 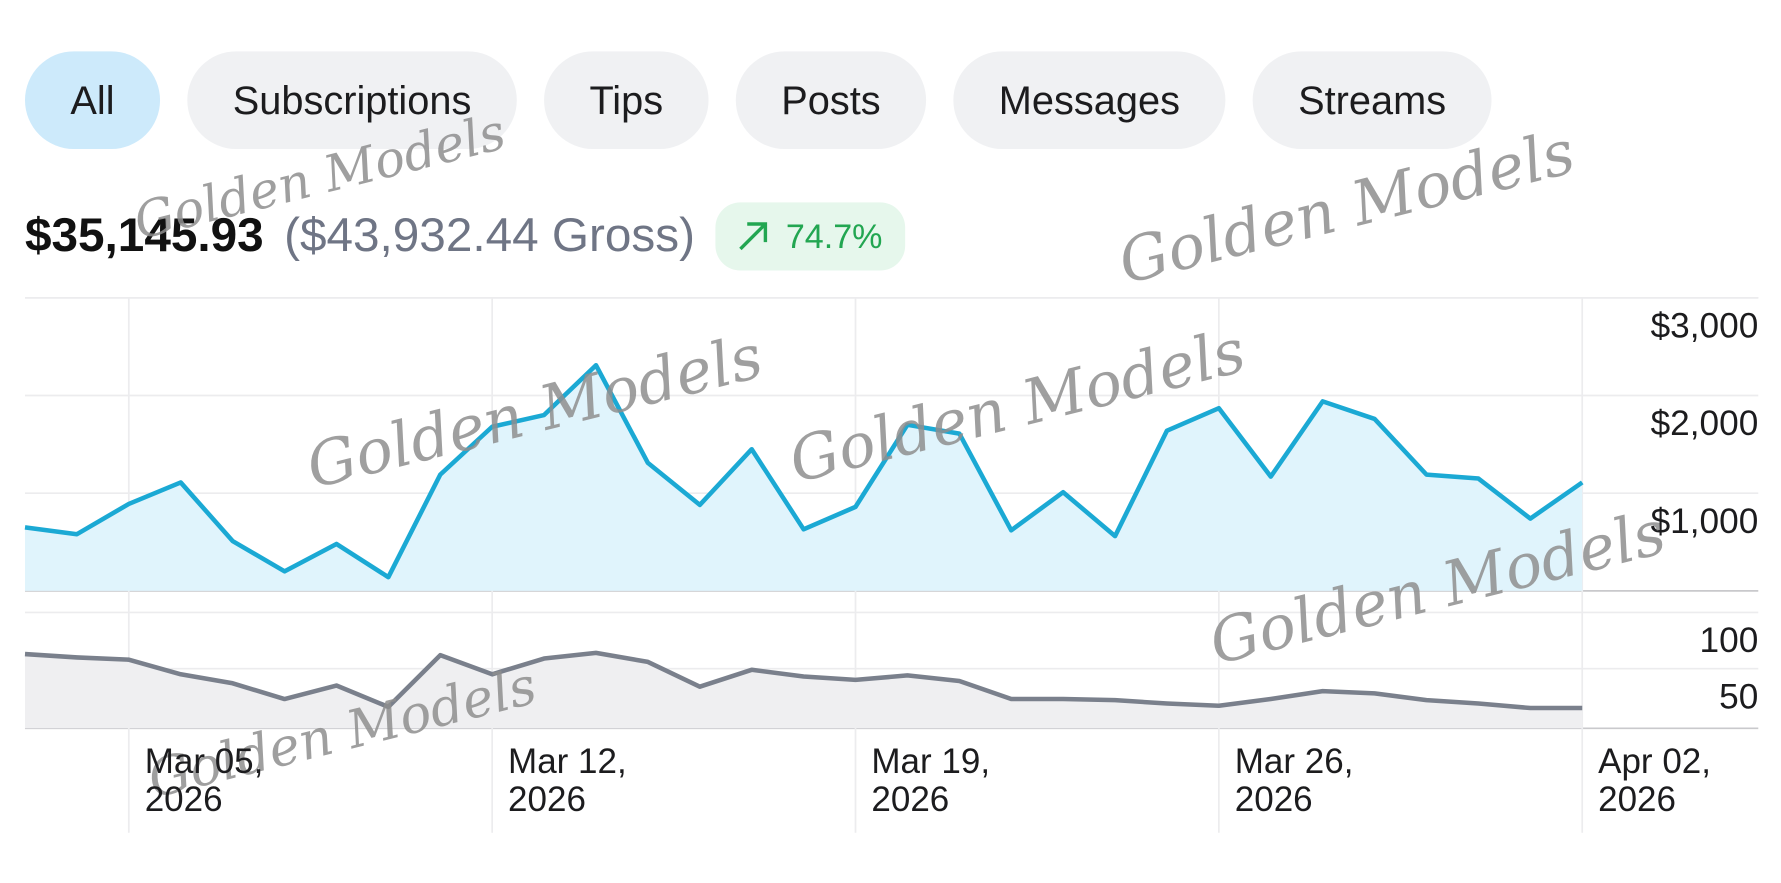 I want to click on filter-tab: Streams, so click(x=1372, y=100).